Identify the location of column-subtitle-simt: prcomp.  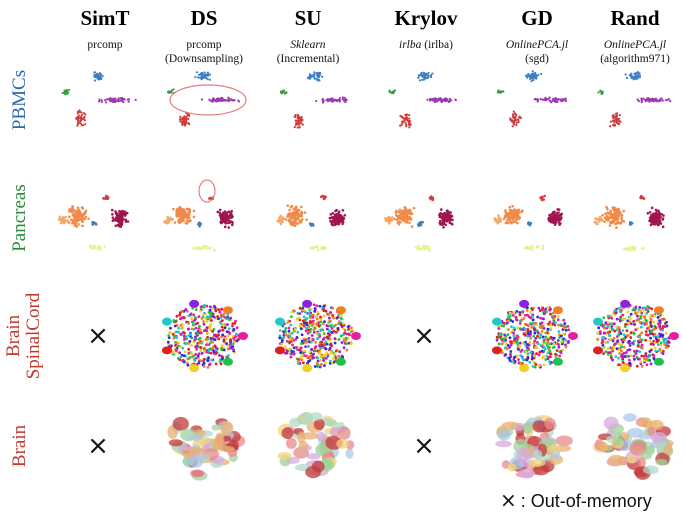
(105, 45).